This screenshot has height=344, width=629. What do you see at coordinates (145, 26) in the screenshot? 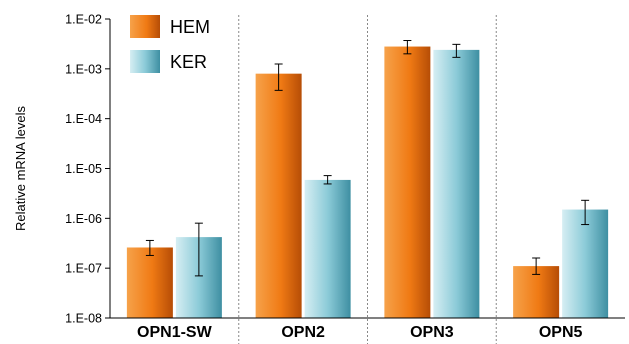
I see `legend-swatch-hem` at bounding box center [145, 26].